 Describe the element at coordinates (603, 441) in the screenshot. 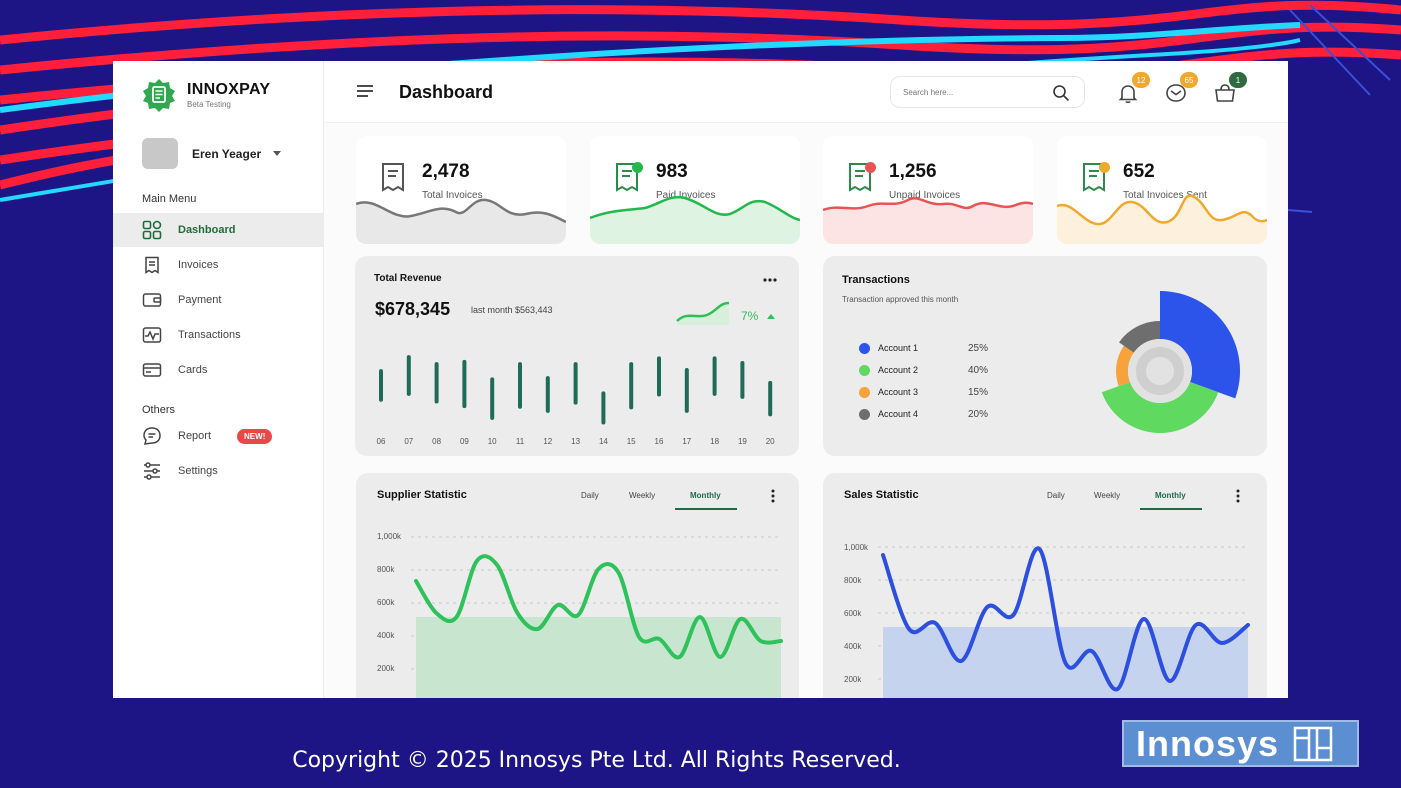

I see `x-tick-label: 14` at that location.